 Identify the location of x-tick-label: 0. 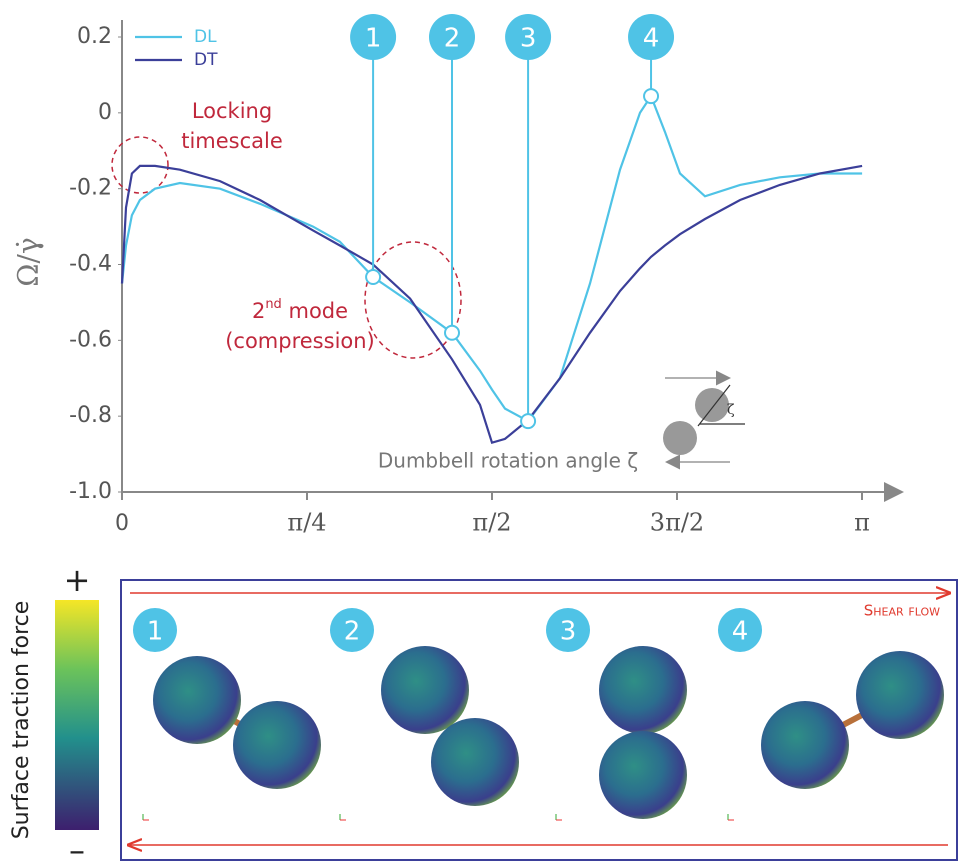
(122, 523).